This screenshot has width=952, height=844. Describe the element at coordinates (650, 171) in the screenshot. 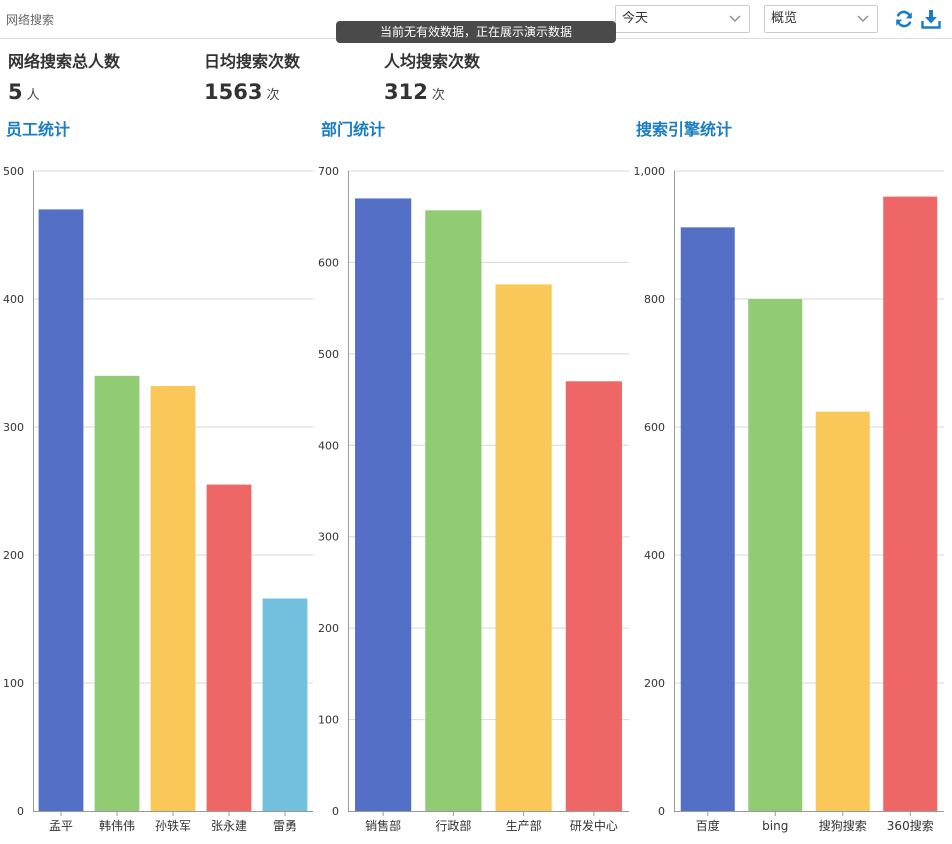

I see `y-tick-label: 1,000` at that location.